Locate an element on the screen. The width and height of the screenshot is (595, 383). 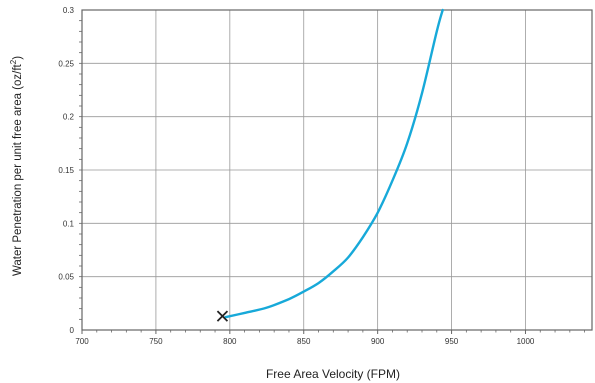
start-marker is located at coordinates (222, 316).